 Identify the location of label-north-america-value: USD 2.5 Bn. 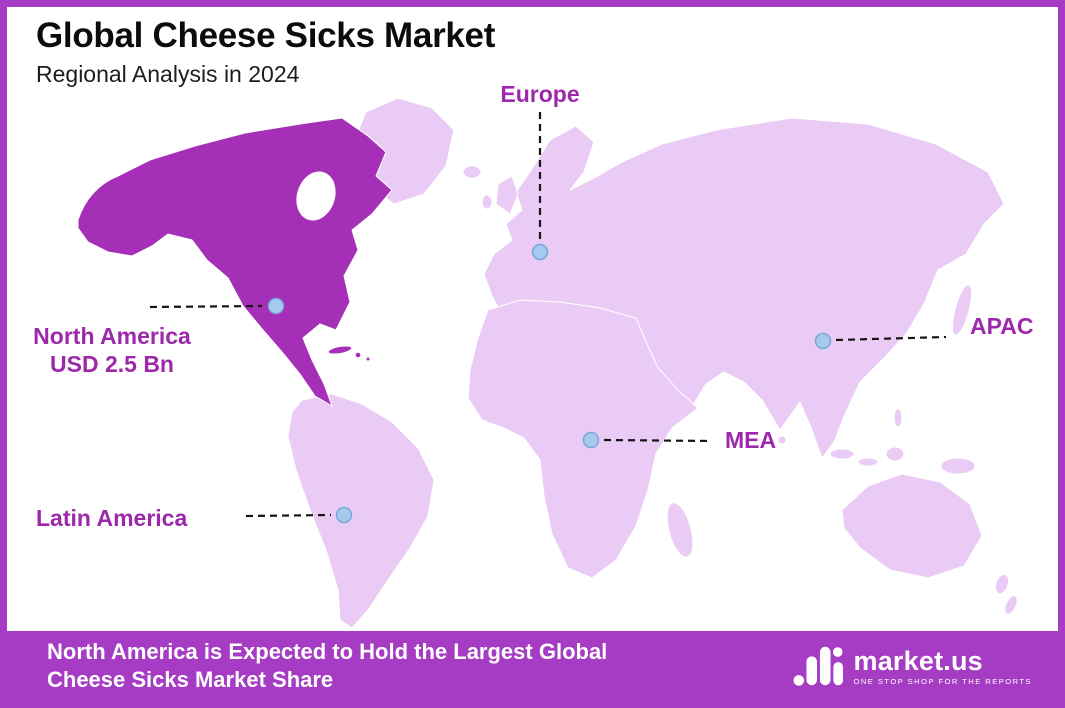
(112, 364).